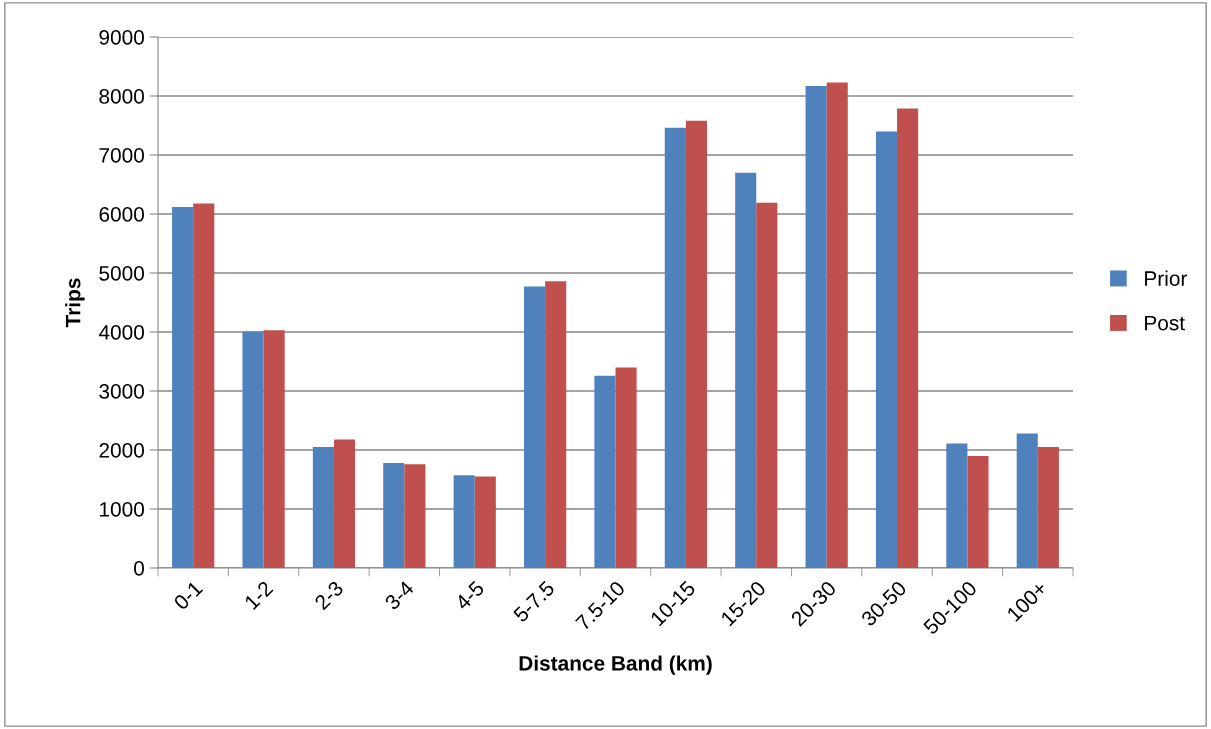  What do you see at coordinates (121, 273) in the screenshot?
I see `y-tick-label: 5000` at bounding box center [121, 273].